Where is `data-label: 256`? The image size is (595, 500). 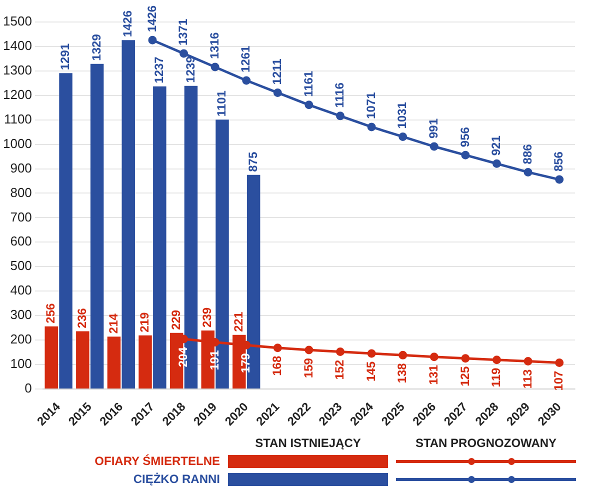 data-label: 256 is located at coordinates (51, 313).